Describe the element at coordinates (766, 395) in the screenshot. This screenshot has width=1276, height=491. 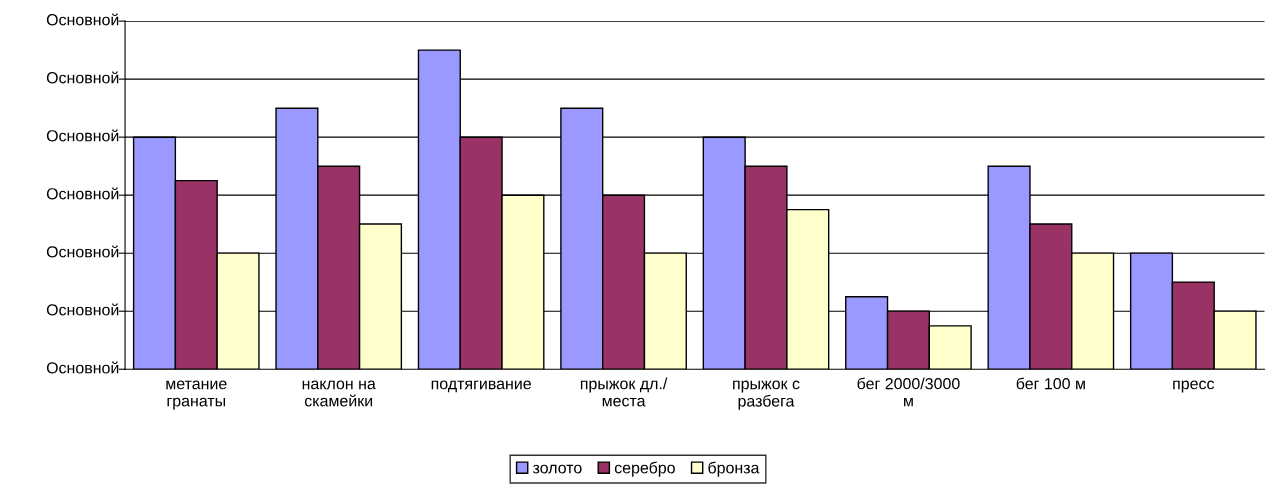
I see `x-tick-label: прыжок с разбега` at that location.